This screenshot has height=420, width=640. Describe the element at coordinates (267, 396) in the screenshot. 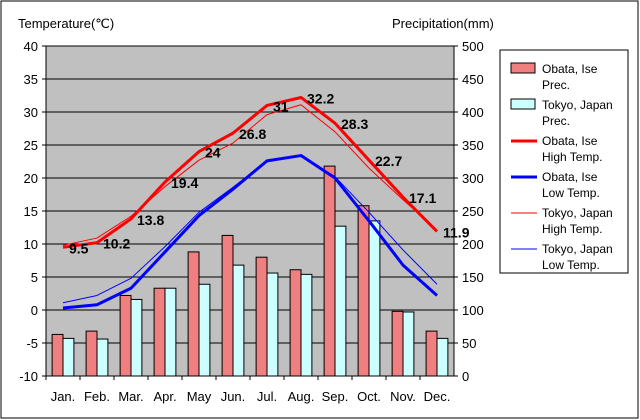

I see `x-tick-label: Jul.` at that location.